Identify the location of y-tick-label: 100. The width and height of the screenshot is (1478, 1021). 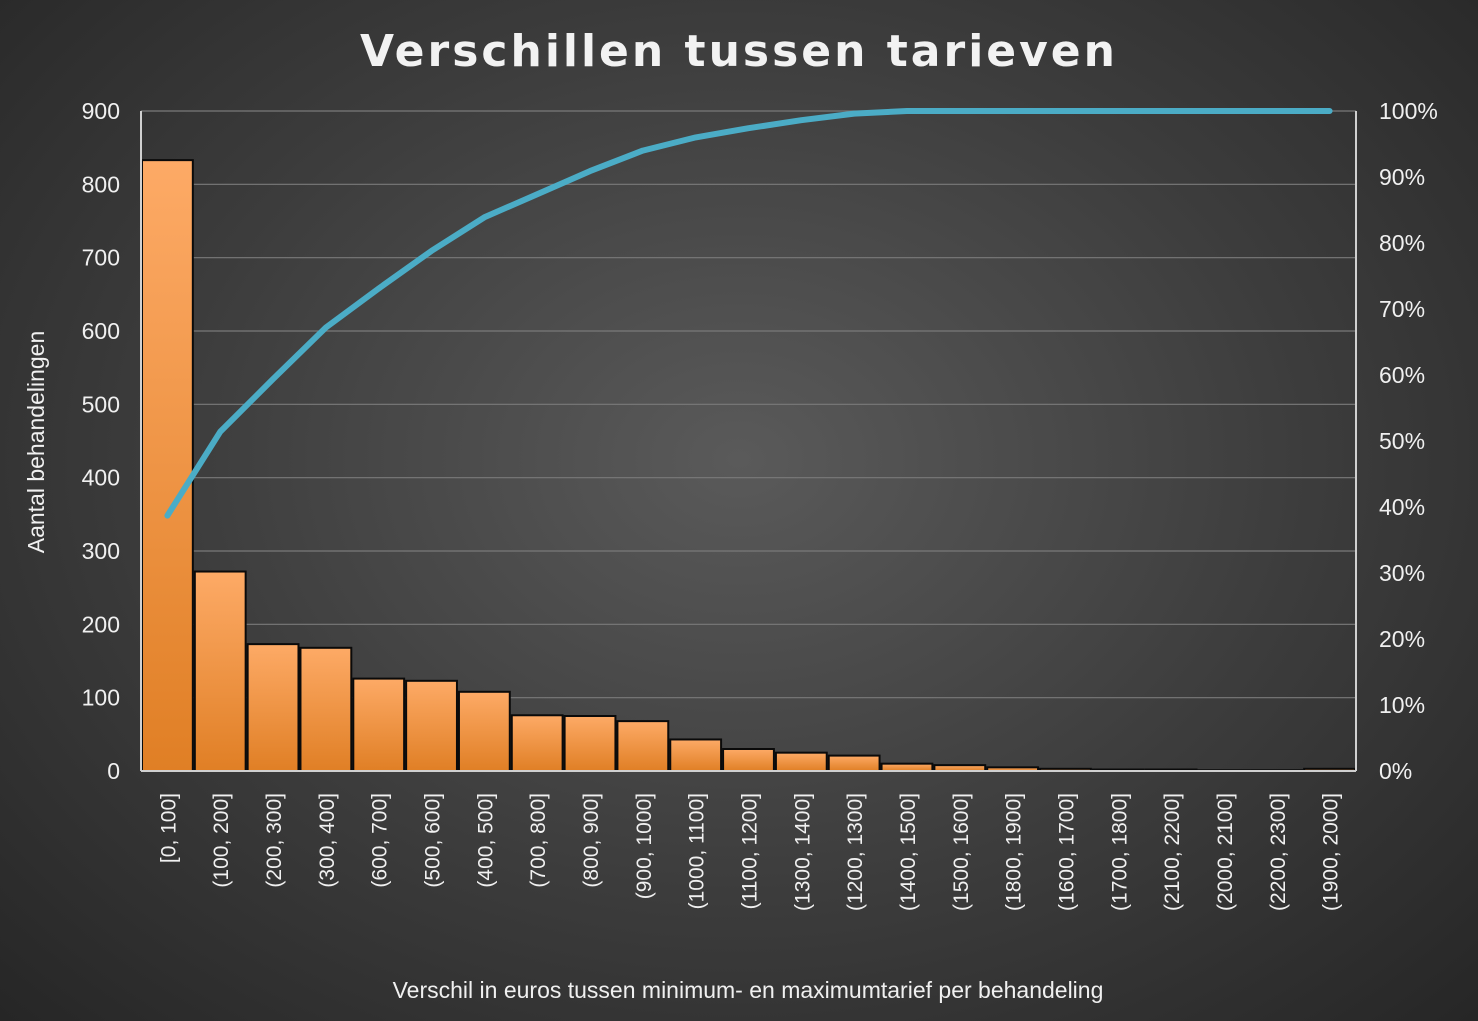
(101, 698).